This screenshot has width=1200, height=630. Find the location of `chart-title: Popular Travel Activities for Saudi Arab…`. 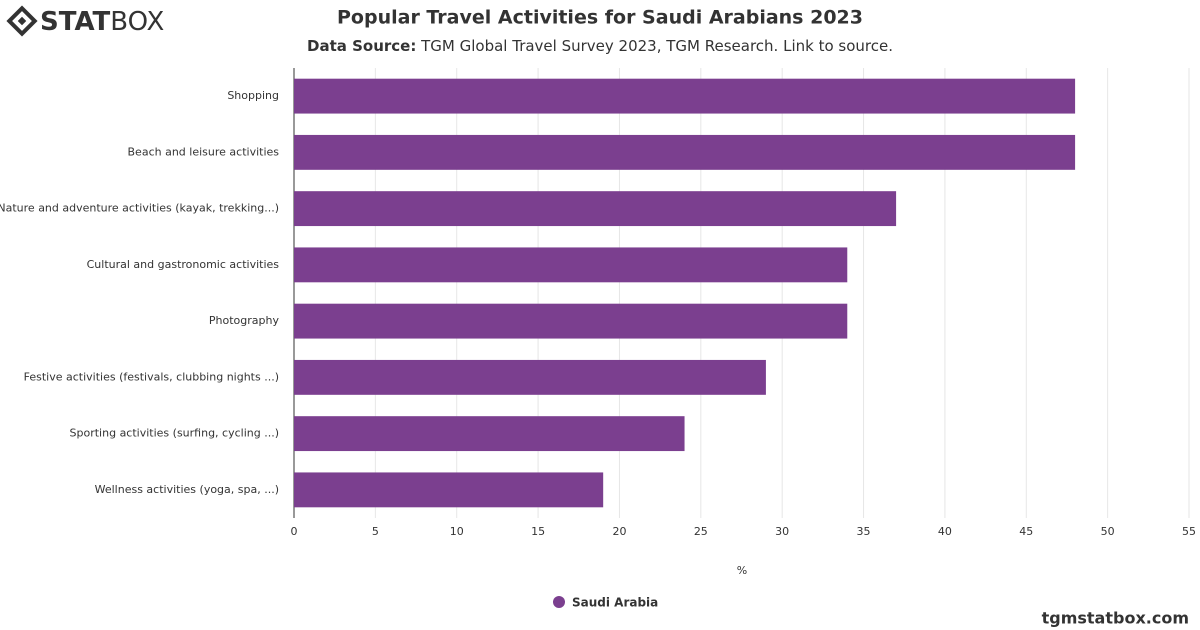

chart-title: Popular Travel Activities for Saudi Arab… is located at coordinates (600, 18).